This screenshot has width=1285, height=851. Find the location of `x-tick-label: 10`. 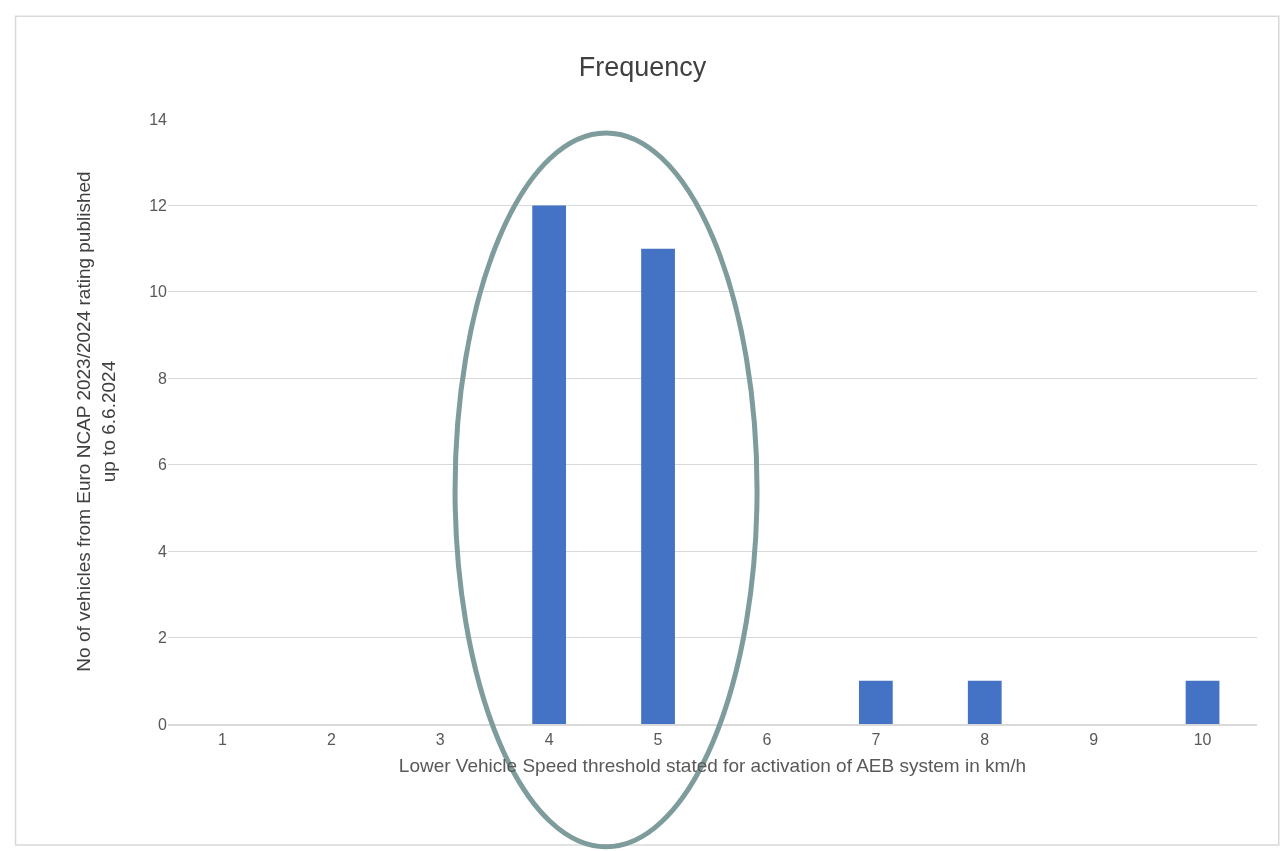

x-tick-label: 10 is located at coordinates (1202, 739).